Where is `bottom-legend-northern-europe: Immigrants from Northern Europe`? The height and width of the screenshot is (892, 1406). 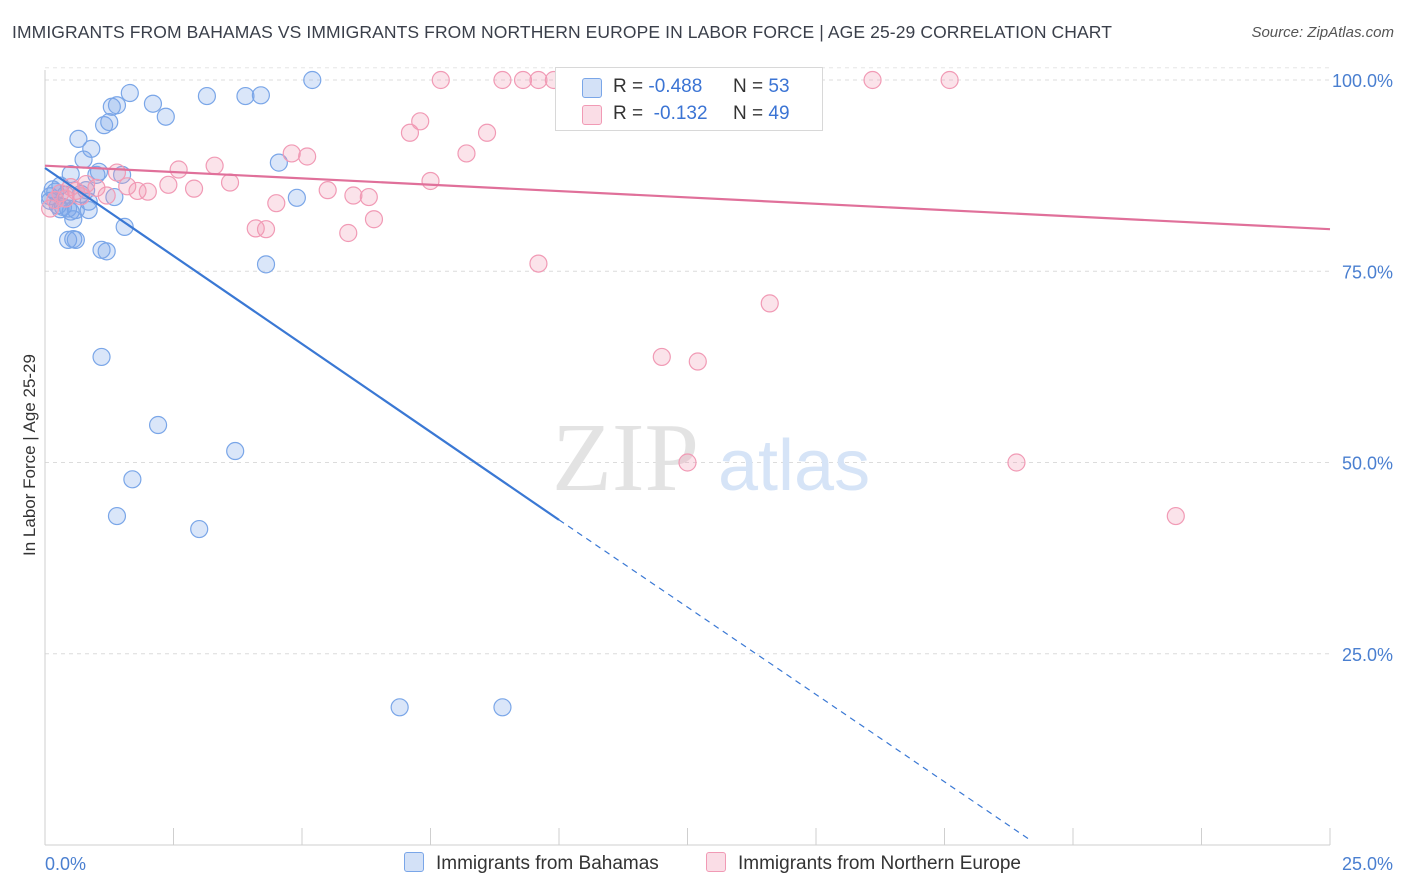
bottom-legend-northern-europe: Immigrants from Northern Europe is located at coordinates (863, 863).